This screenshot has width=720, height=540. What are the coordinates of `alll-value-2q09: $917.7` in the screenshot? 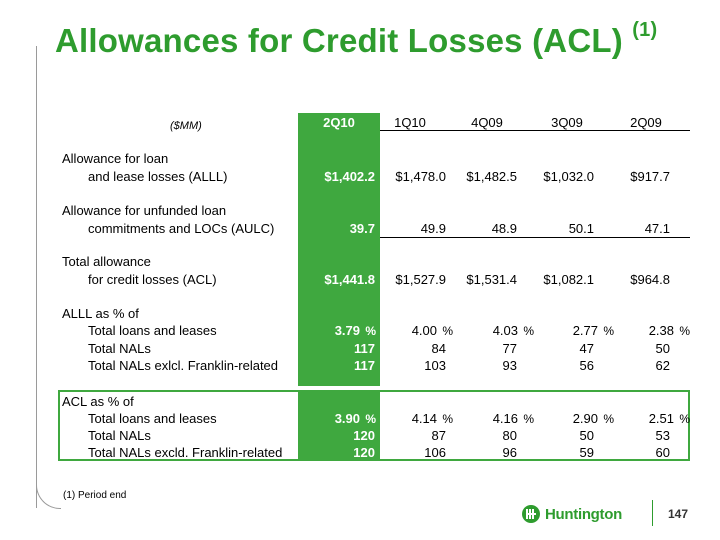 It's located at (650, 176).